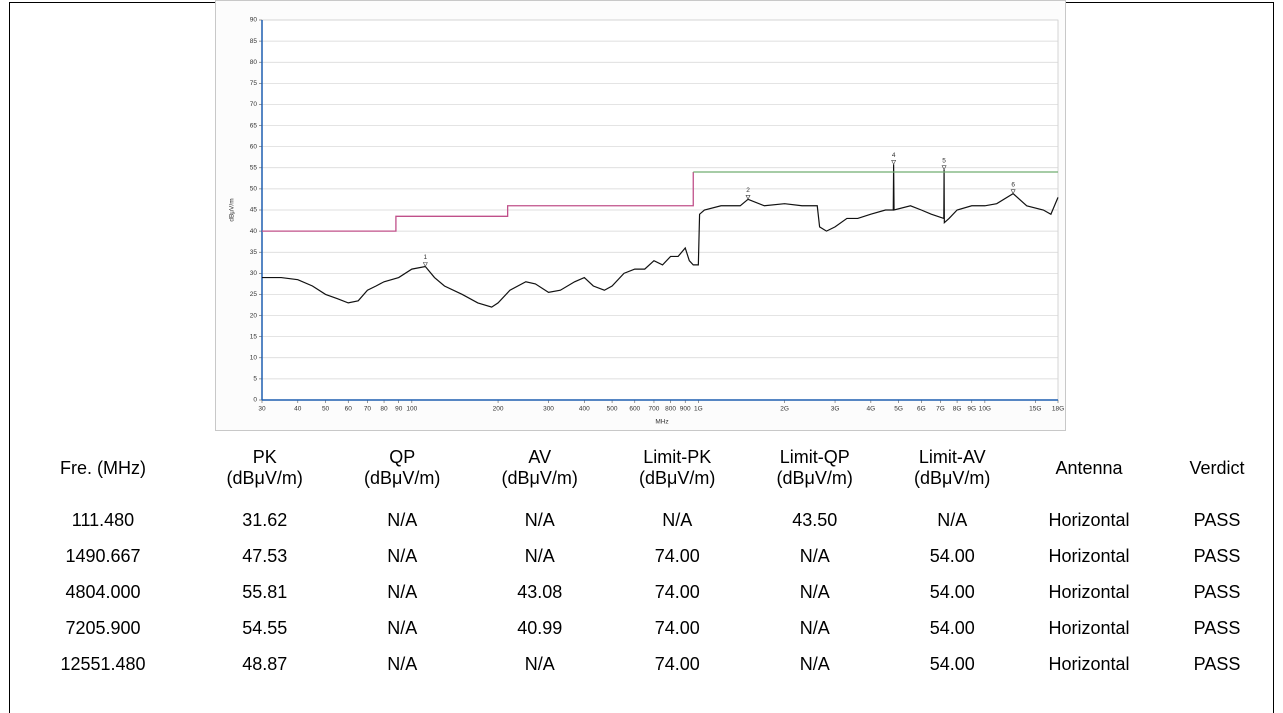 Image resolution: width=1283 pixels, height=713 pixels. Describe the element at coordinates (326, 409) in the screenshot. I see `x-tick-label: 50` at that location.